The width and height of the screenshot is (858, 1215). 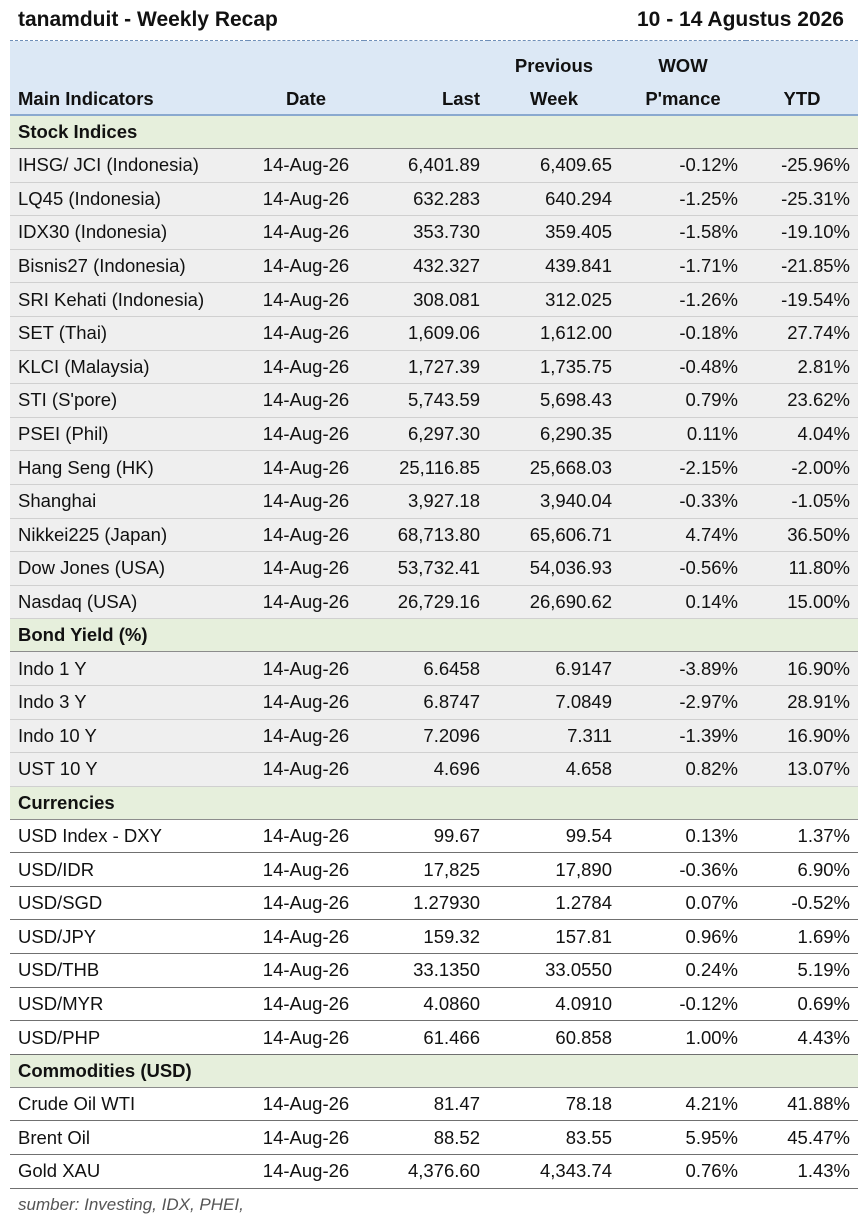 I want to click on previous-week-value: 83.55, so click(x=554, y=1138).